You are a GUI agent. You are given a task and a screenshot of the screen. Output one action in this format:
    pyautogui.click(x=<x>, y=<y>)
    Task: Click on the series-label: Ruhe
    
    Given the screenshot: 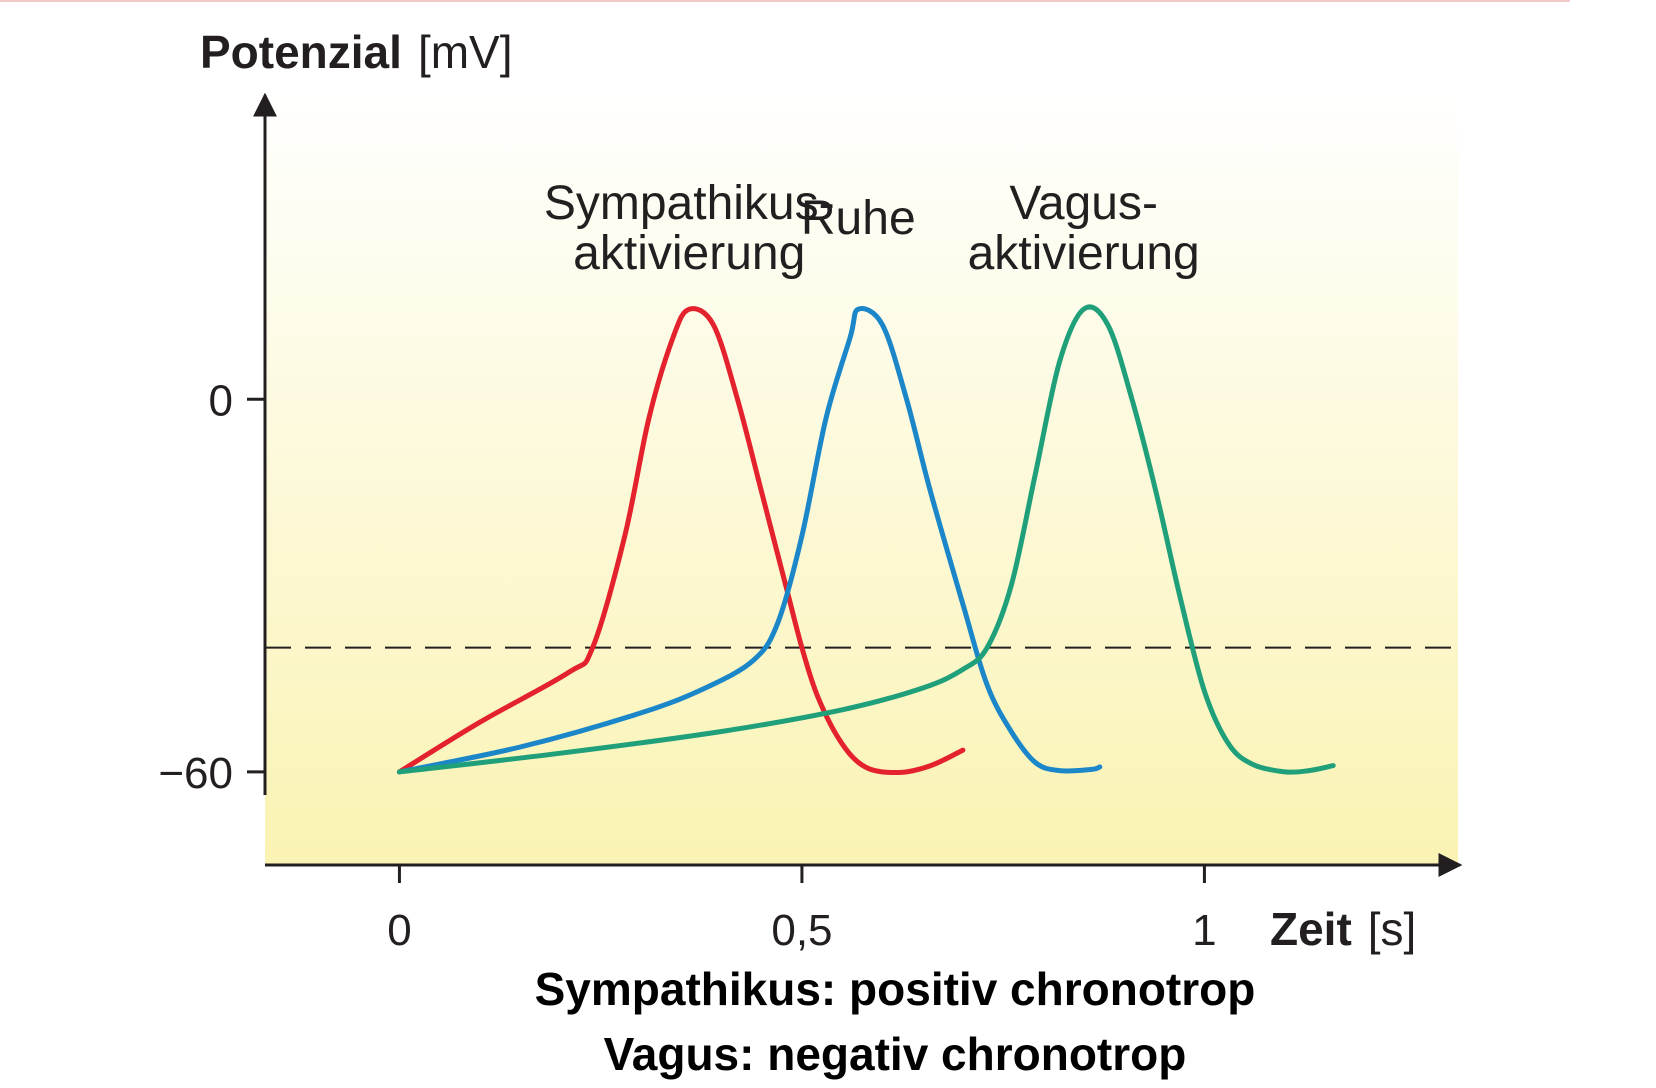 What is the action you would take?
    pyautogui.click(x=858, y=218)
    